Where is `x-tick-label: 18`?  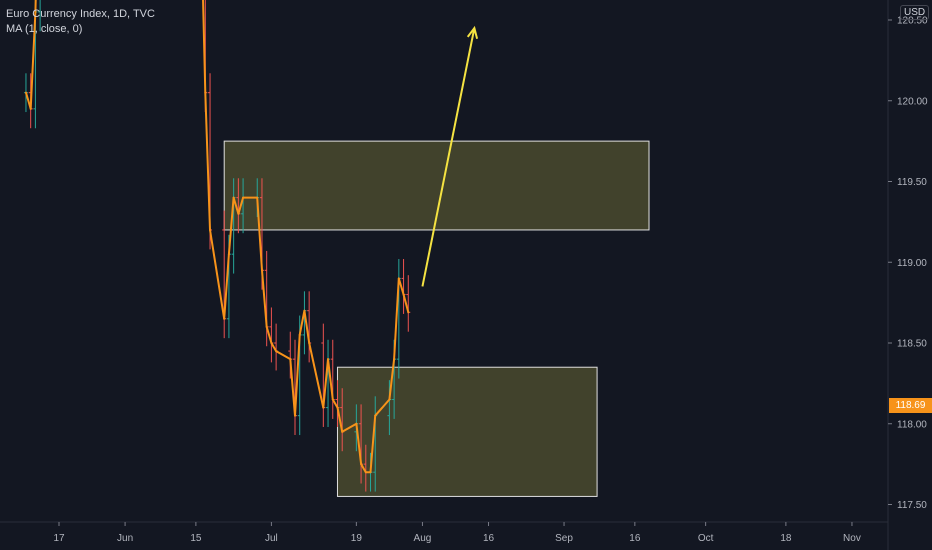 x-tick-label: 18 is located at coordinates (786, 538).